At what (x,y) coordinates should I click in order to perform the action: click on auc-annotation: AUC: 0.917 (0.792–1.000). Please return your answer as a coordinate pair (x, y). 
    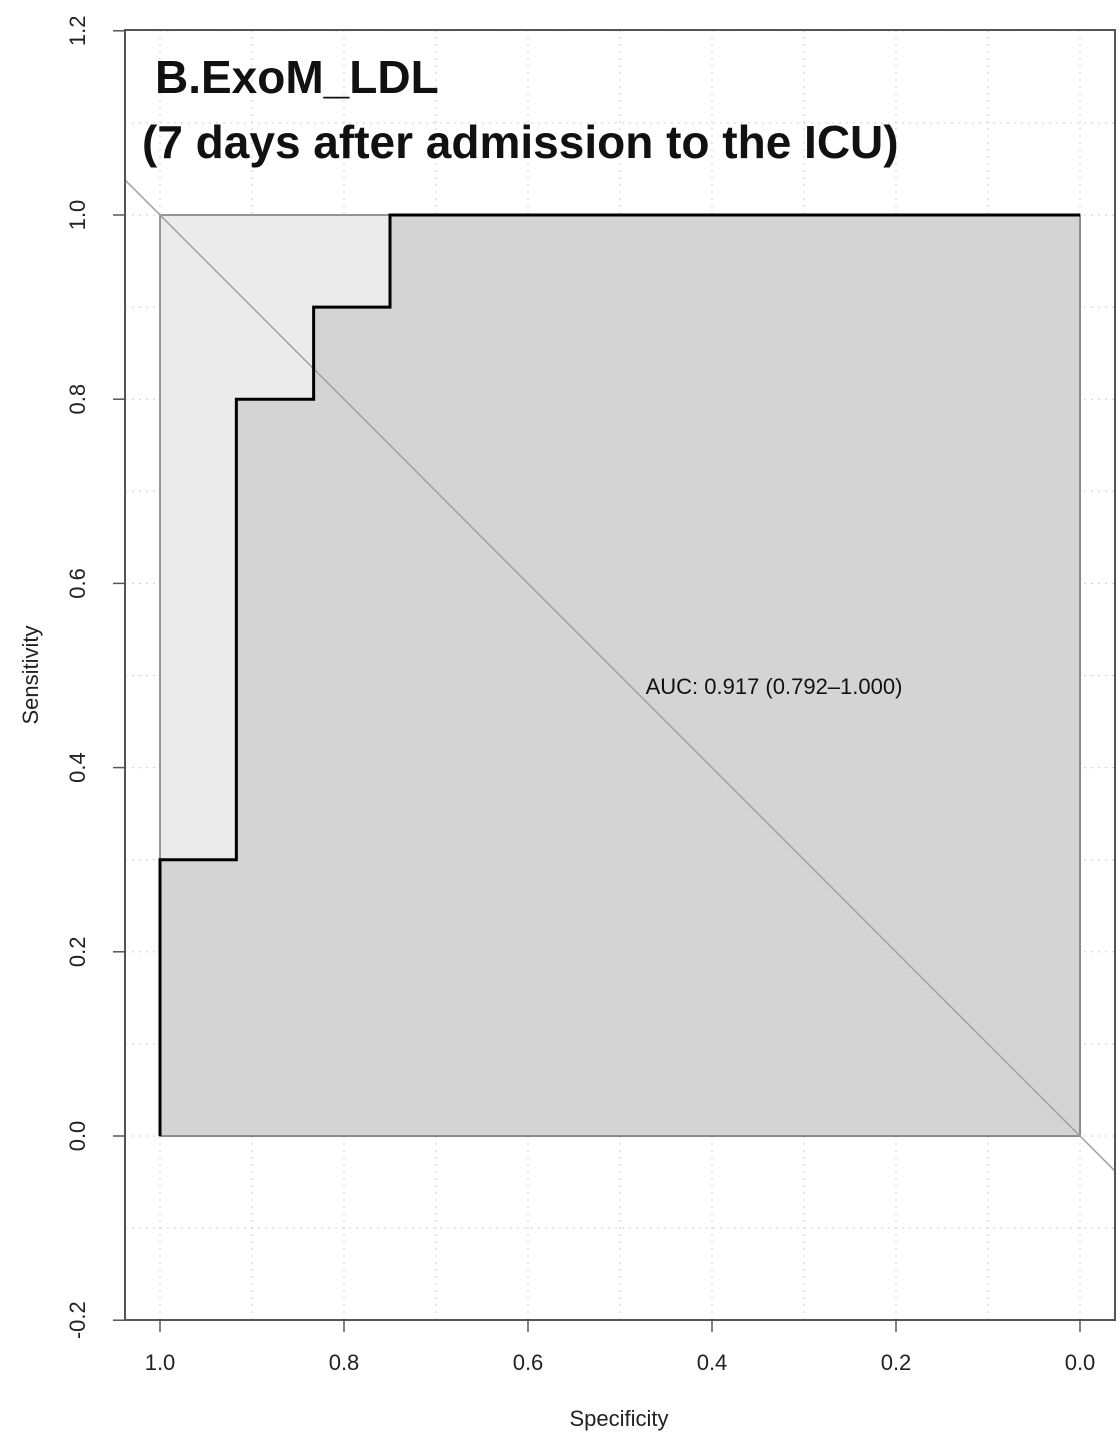
    Looking at the image, I should click on (774, 686).